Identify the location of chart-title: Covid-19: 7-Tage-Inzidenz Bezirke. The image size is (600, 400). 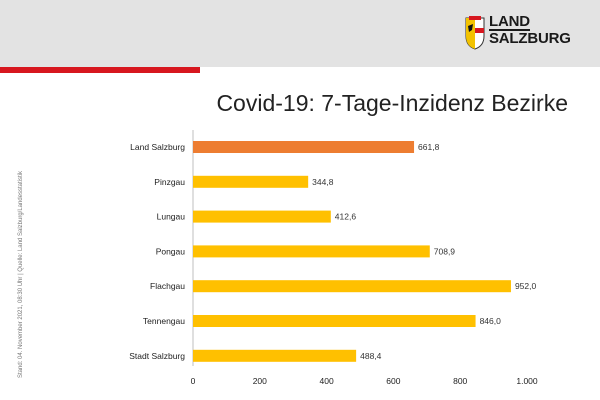
(392, 103).